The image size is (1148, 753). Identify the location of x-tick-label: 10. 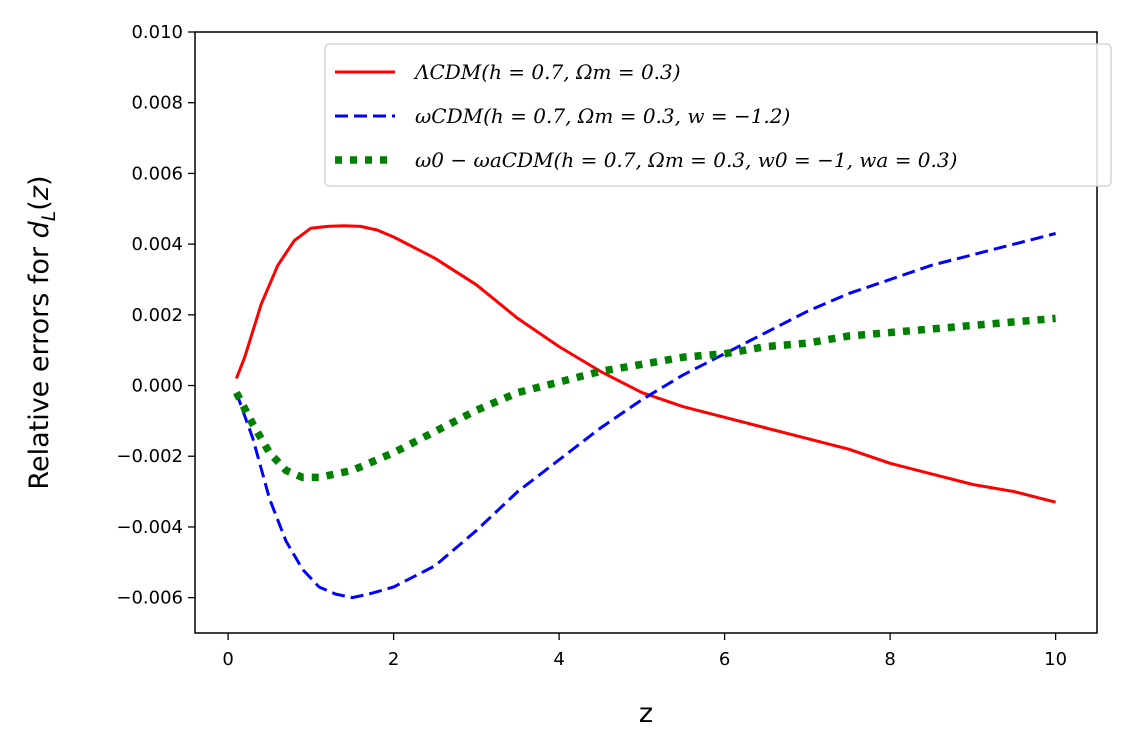
(1055, 659).